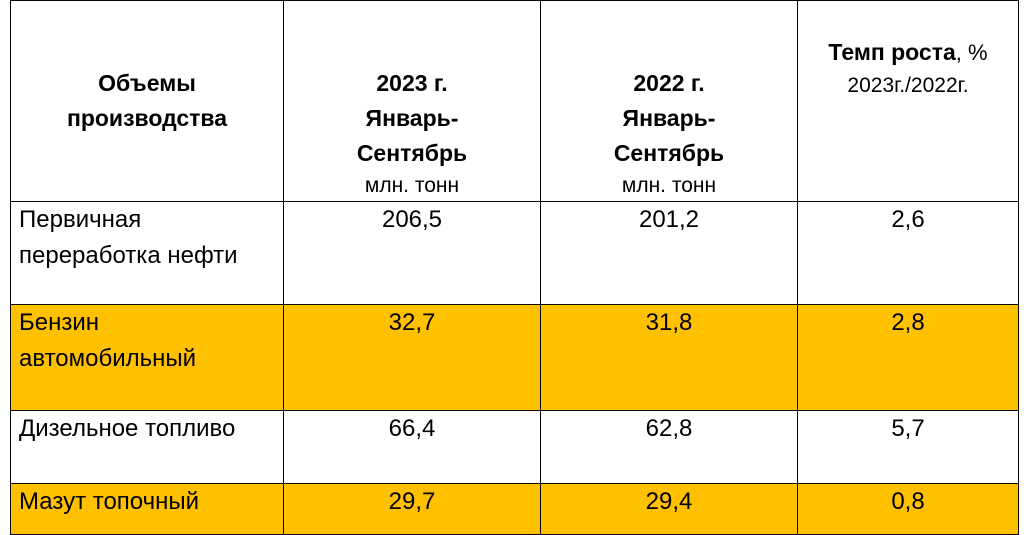 Image resolution: width=1024 pixels, height=535 pixels. What do you see at coordinates (147, 357) in the screenshot?
I see `row-label: Бензин автомобильный` at bounding box center [147, 357].